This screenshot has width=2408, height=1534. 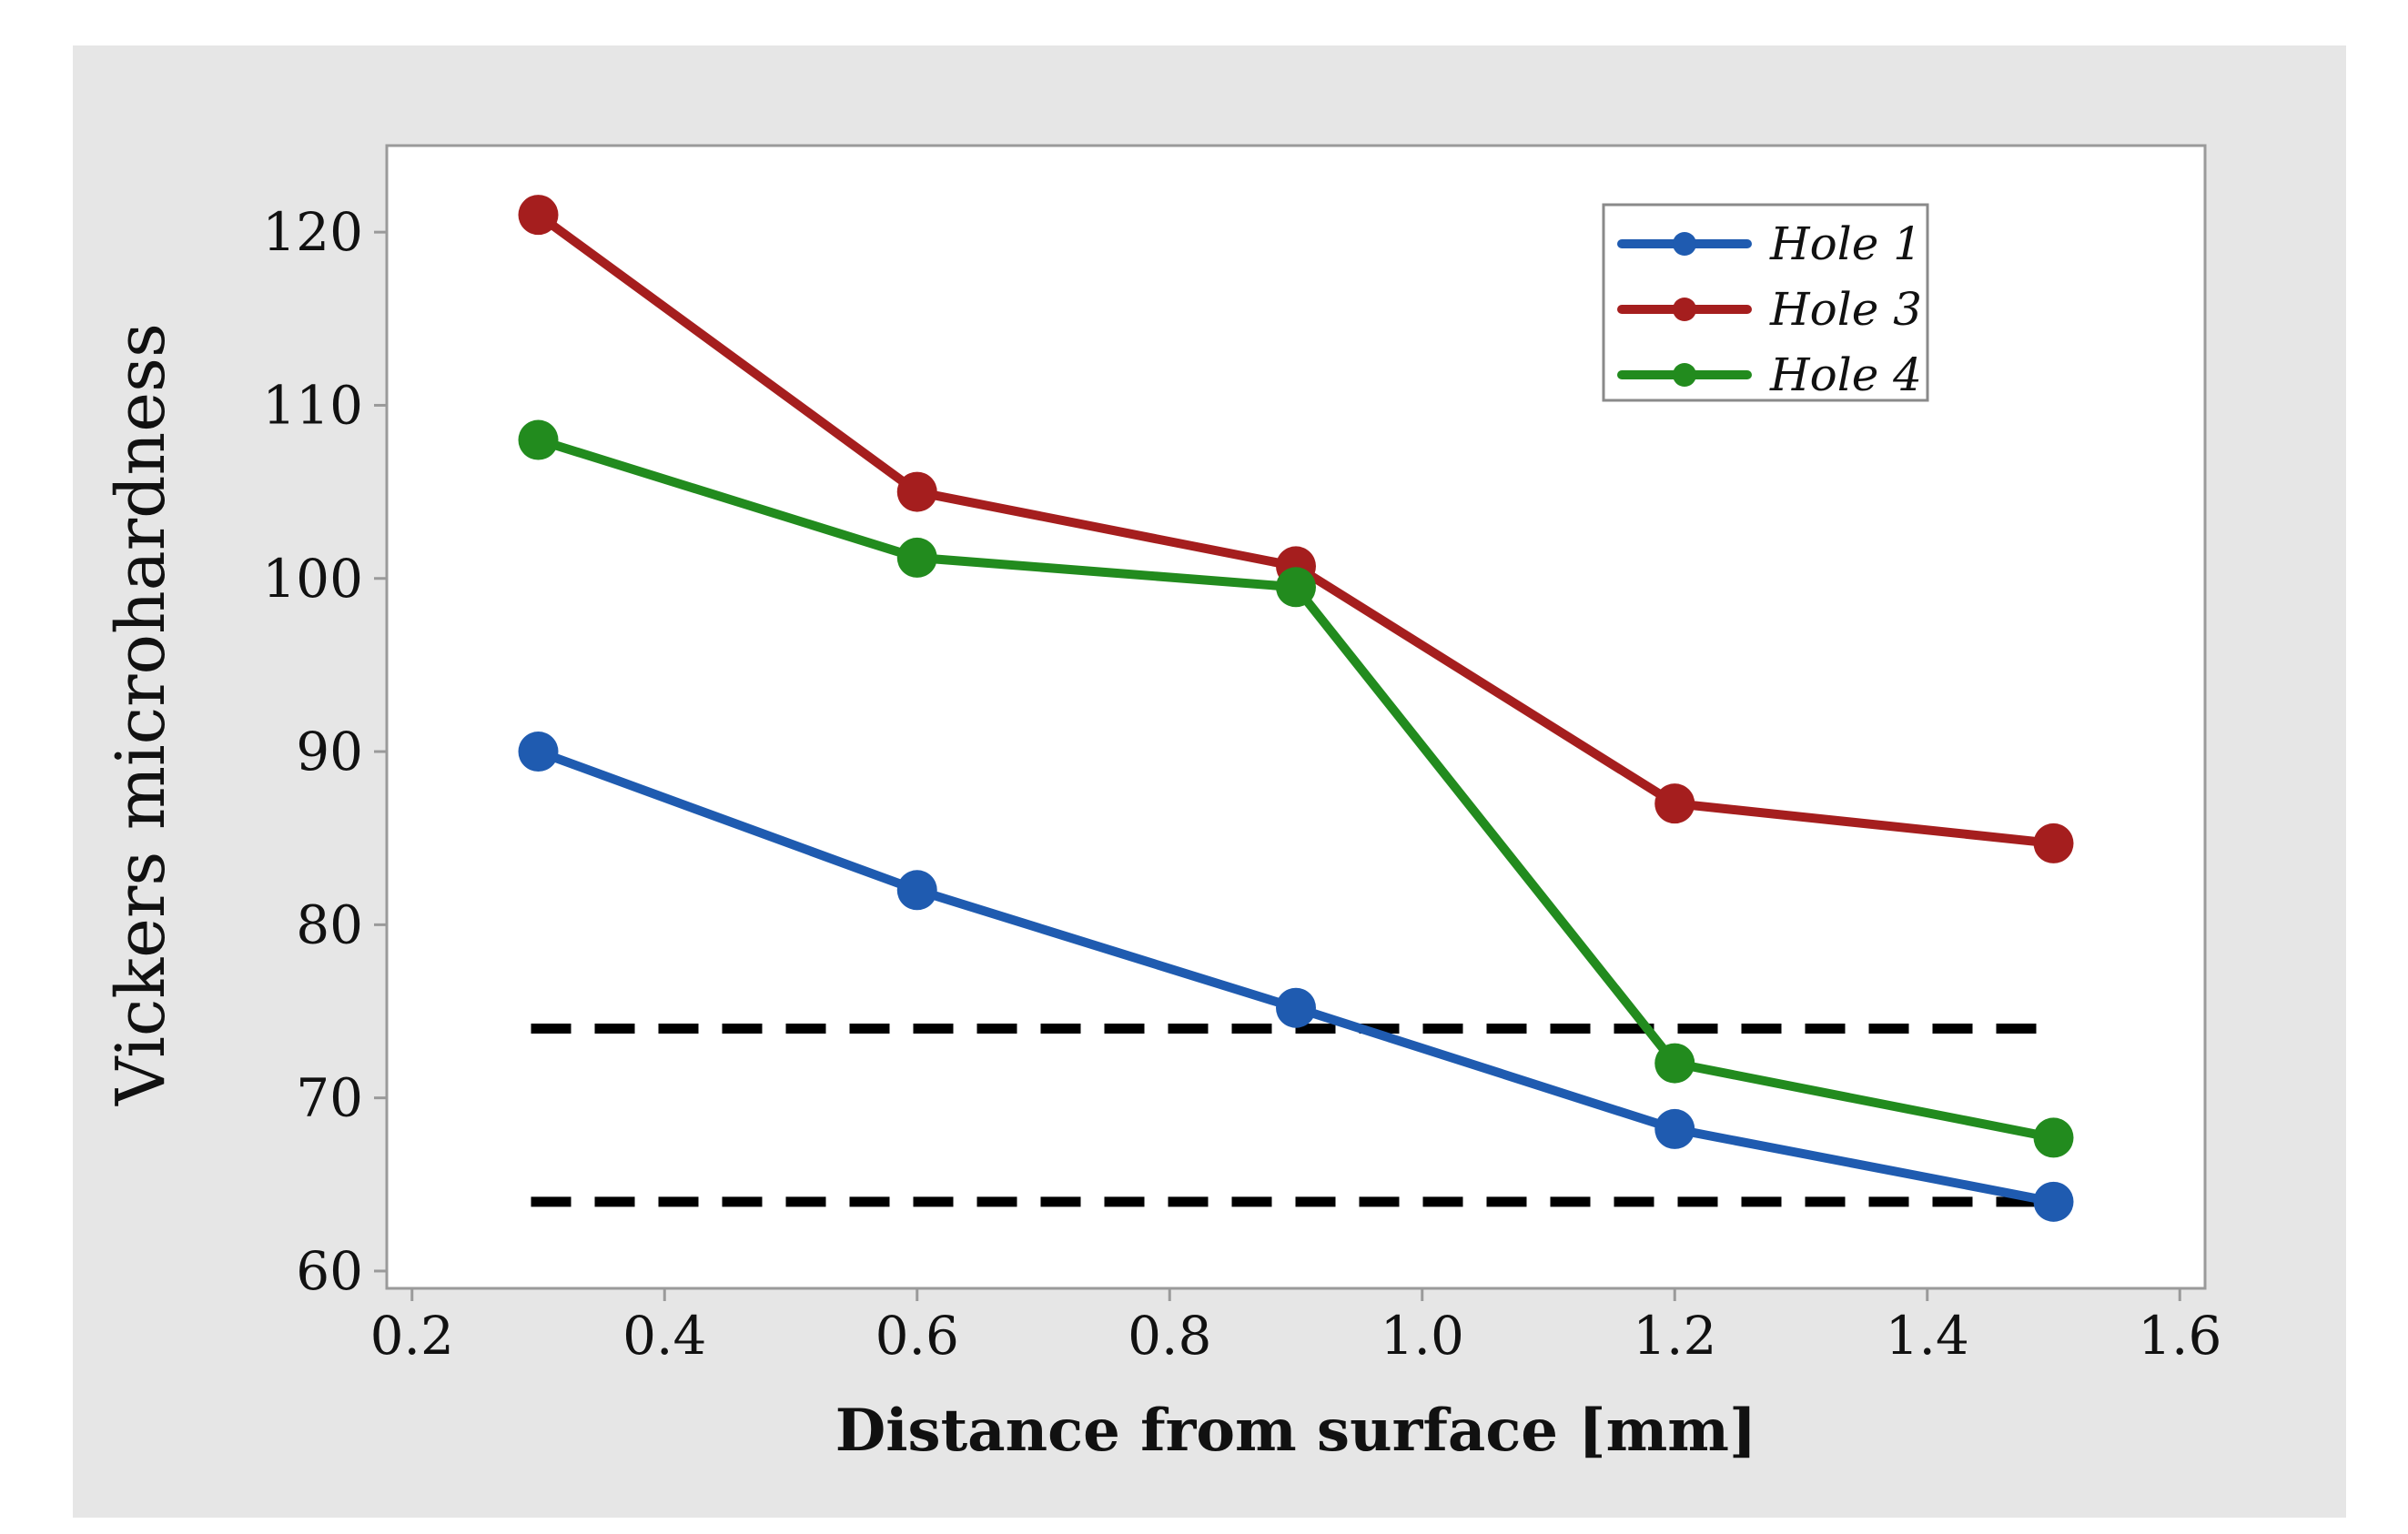 I want to click on y-tick-label: 70, so click(x=329, y=1098).